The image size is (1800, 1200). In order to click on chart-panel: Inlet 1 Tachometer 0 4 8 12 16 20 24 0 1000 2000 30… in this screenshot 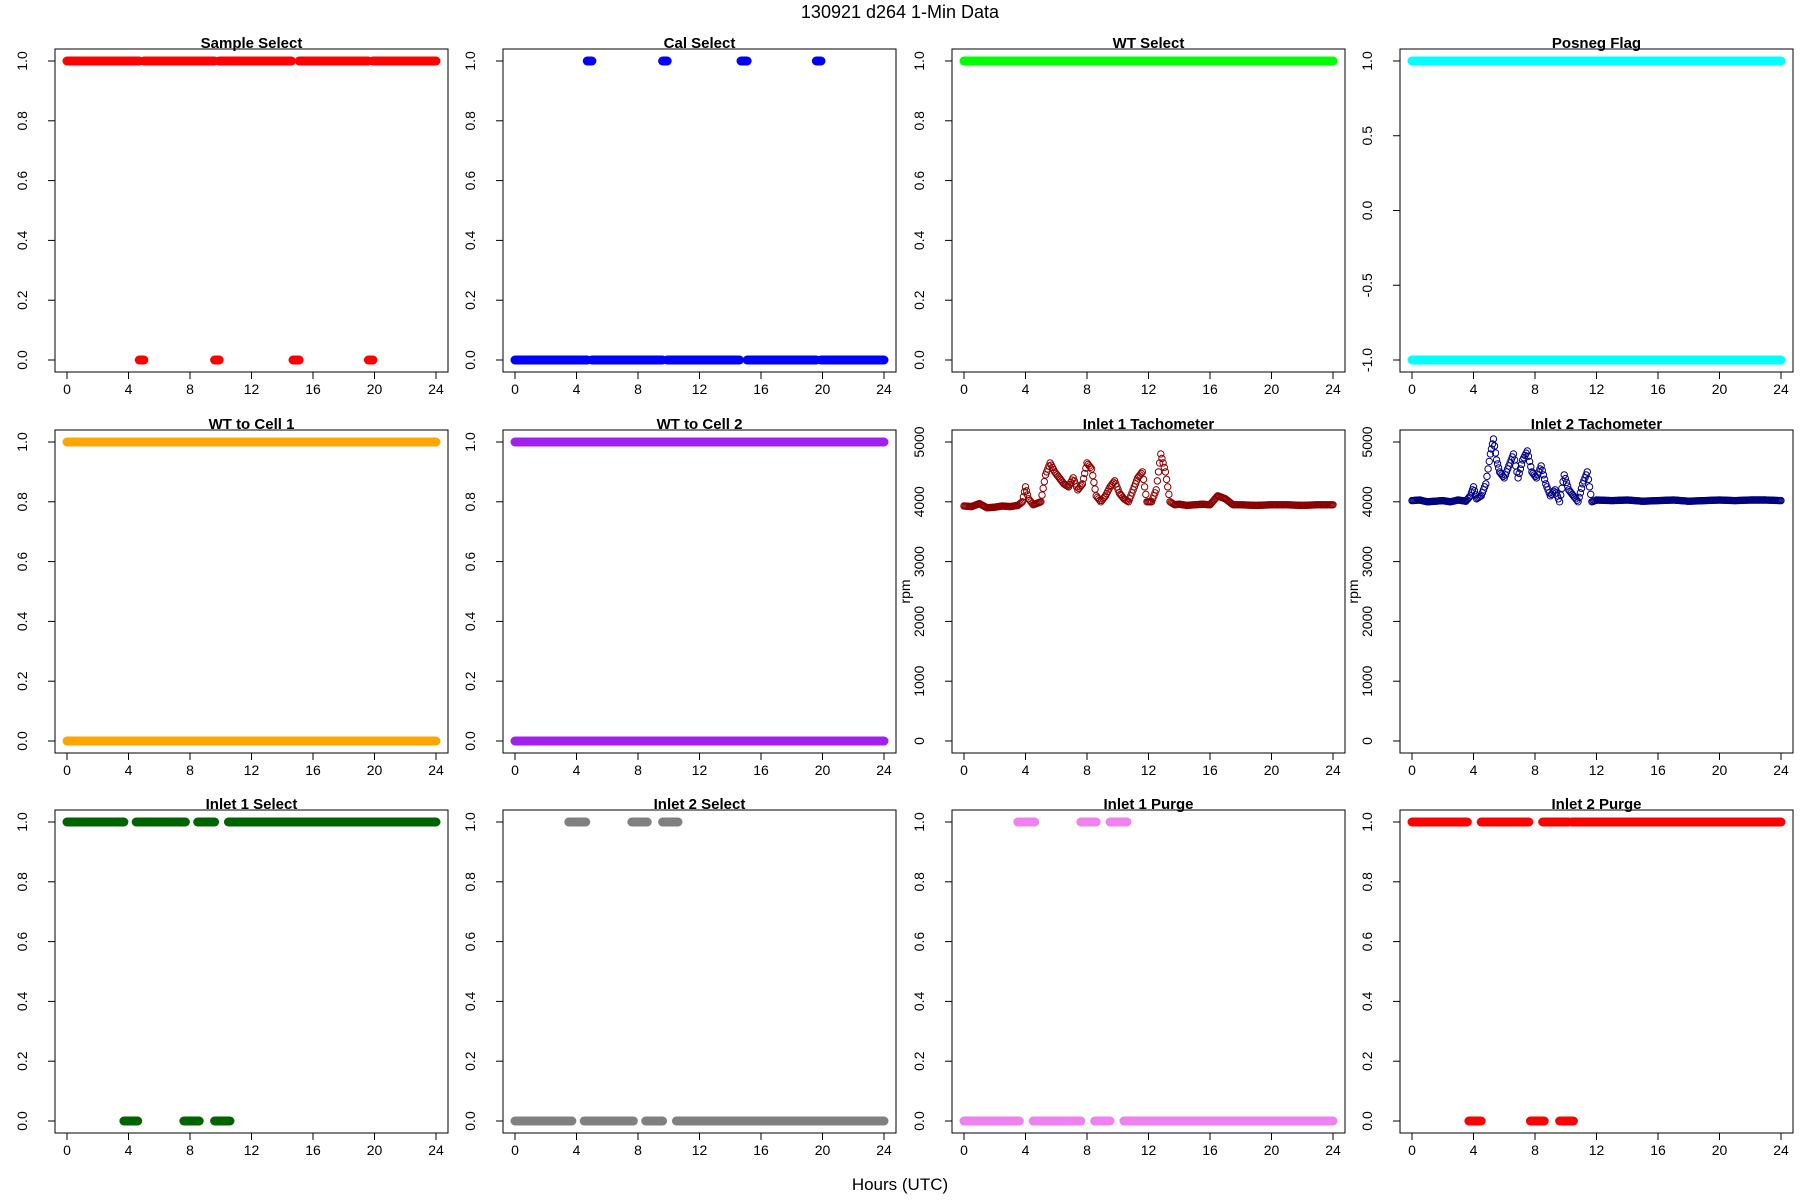, I will do `click(1121, 597)`.